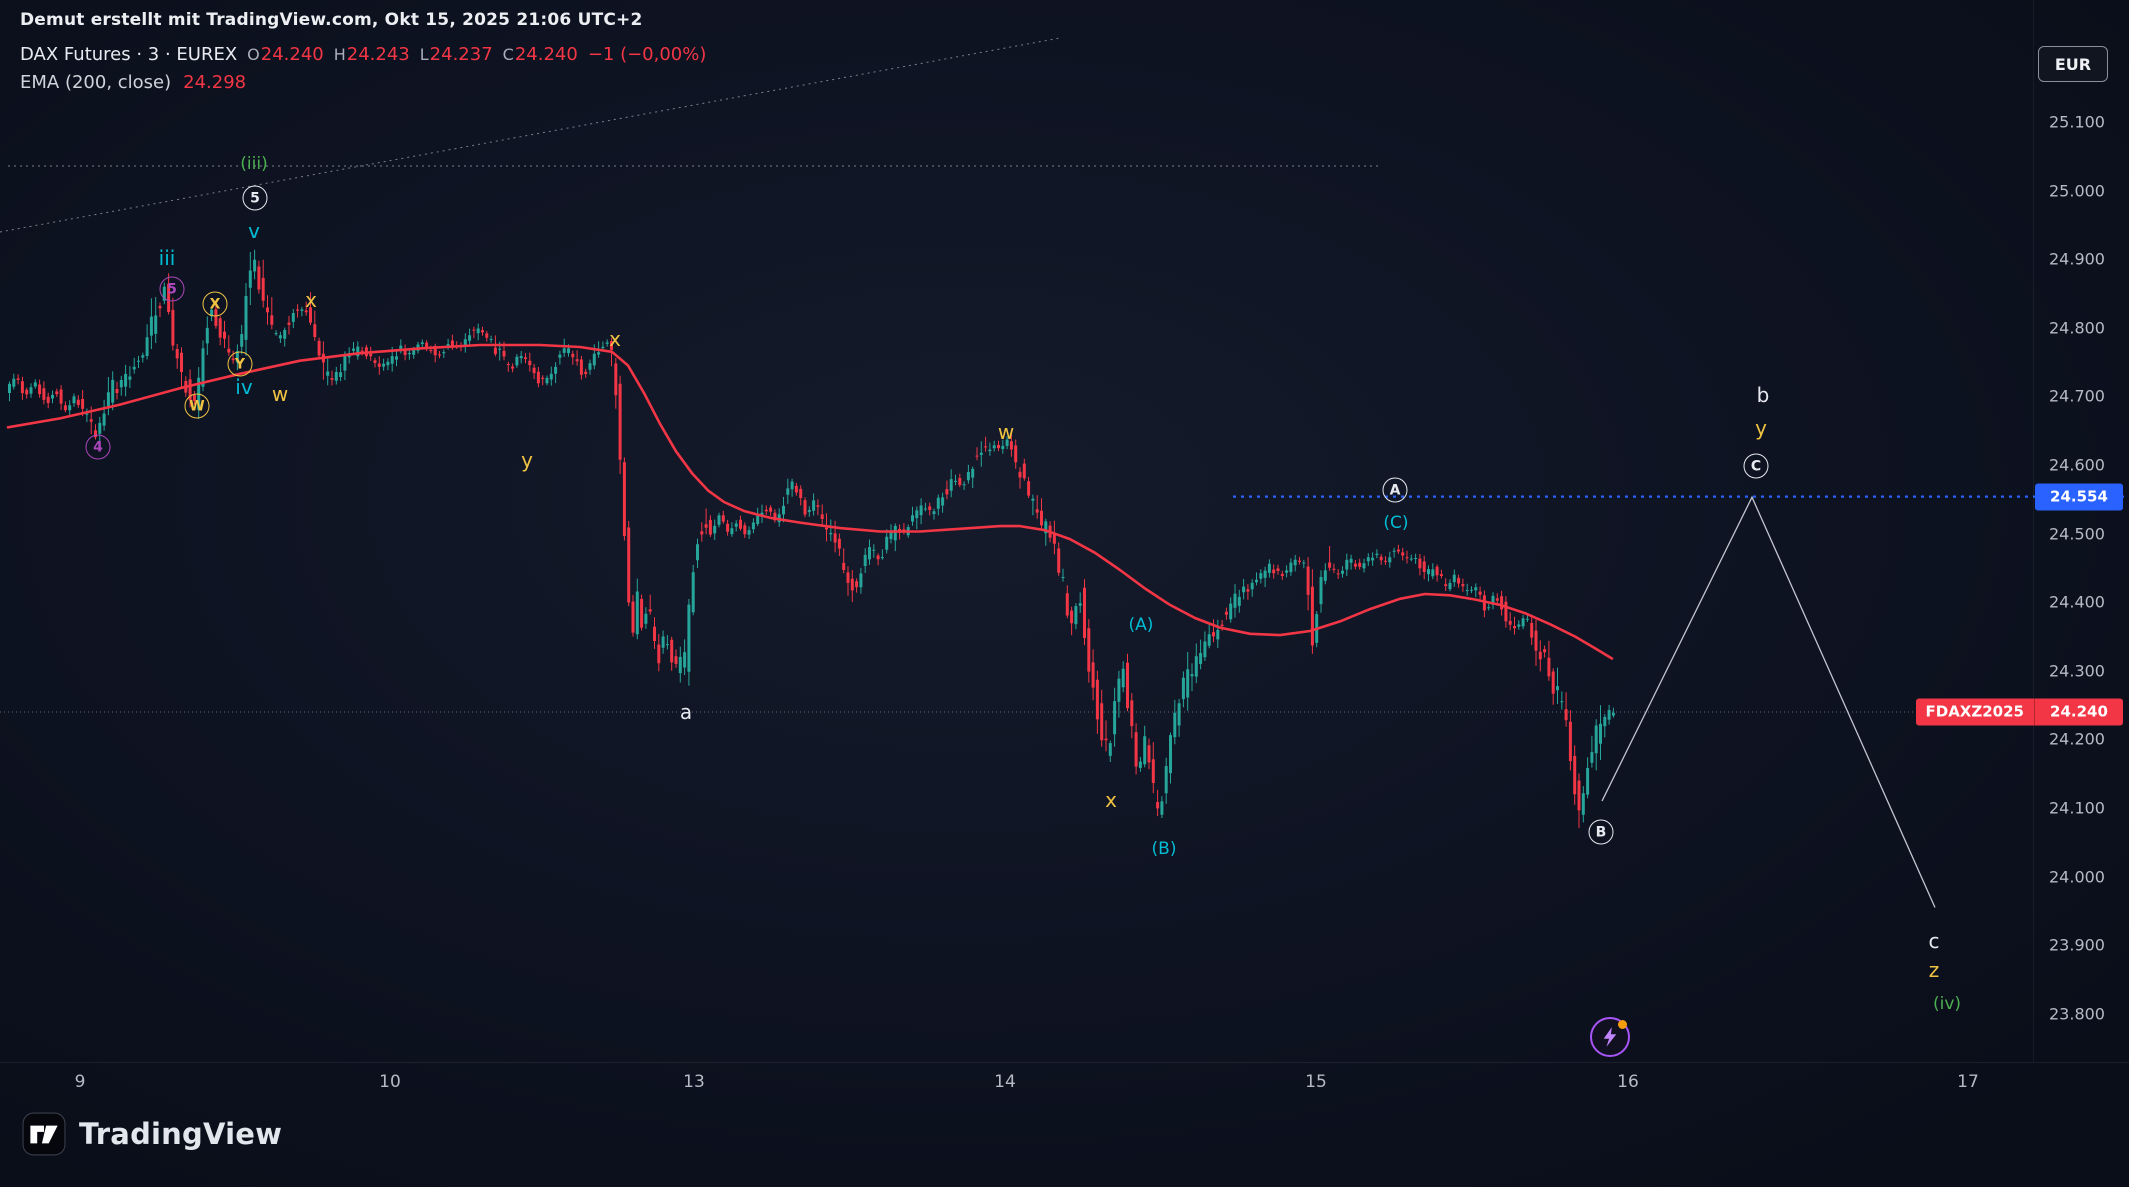  Describe the element at coordinates (2077, 534) in the screenshot. I see `price-tick: 24.500` at that location.